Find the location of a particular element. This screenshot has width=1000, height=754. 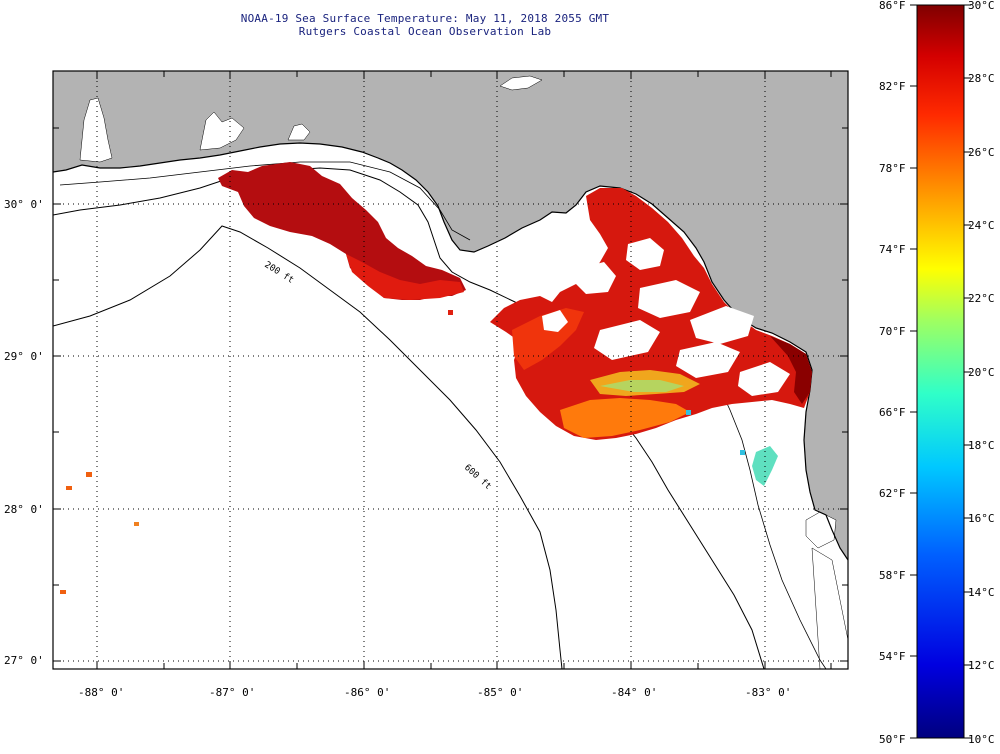

sst-patch-panhandle-edge is located at coordinates (405, 277).